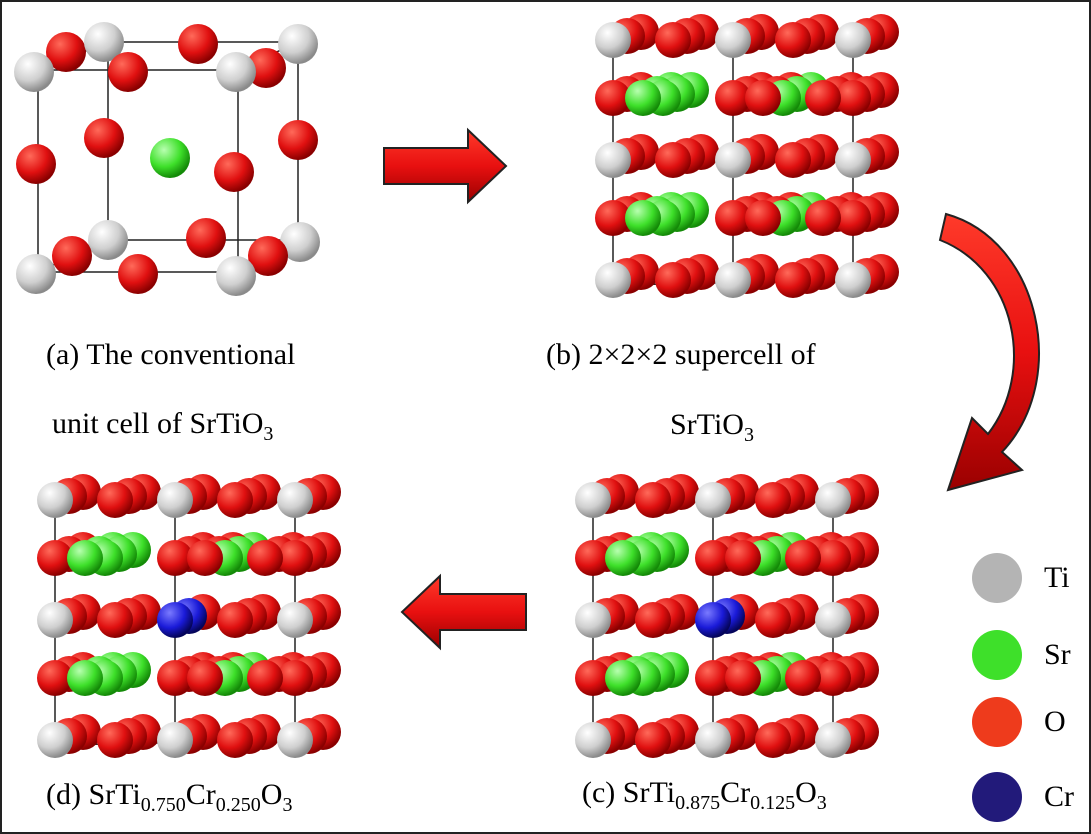  I want to click on caption-d: (d) SrTi0.750Cr0.250O3, so click(169, 797).